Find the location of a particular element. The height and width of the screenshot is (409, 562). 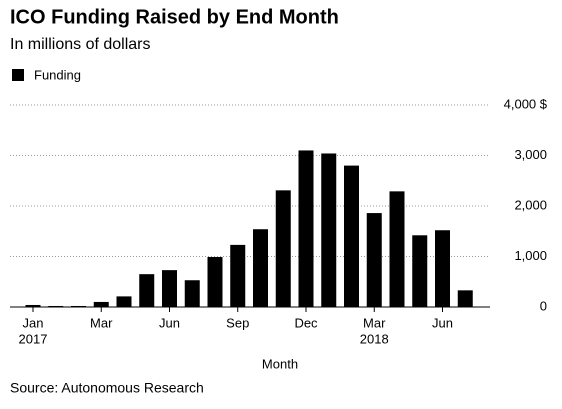

y-tick-label: 0 is located at coordinates (543, 305).